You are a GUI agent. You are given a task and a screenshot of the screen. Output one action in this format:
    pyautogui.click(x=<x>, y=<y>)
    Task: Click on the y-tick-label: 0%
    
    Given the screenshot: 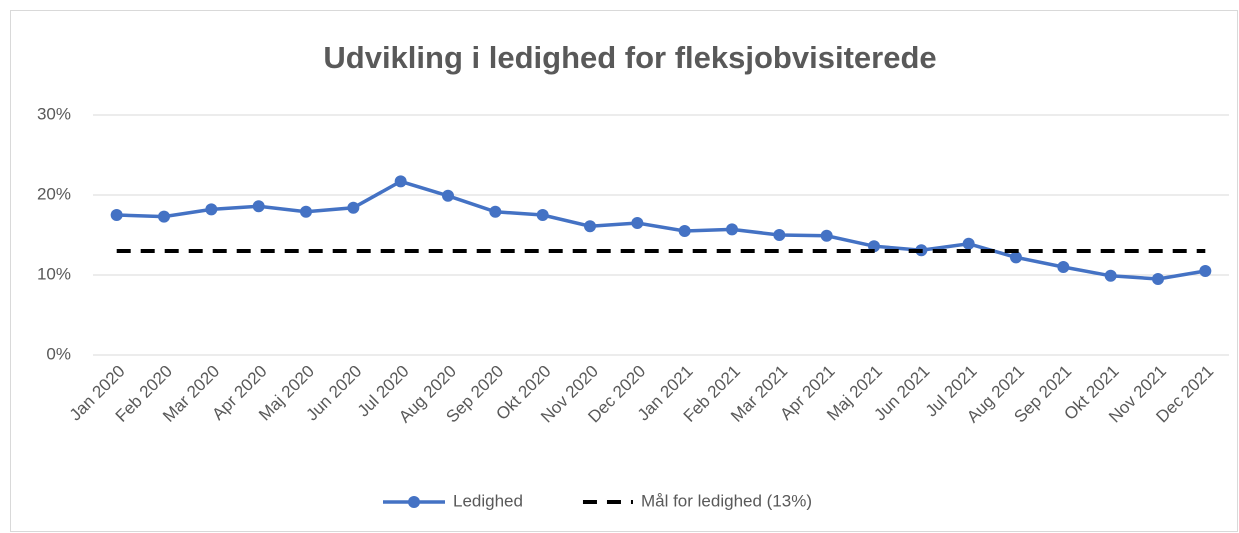 What is the action you would take?
    pyautogui.click(x=58, y=353)
    